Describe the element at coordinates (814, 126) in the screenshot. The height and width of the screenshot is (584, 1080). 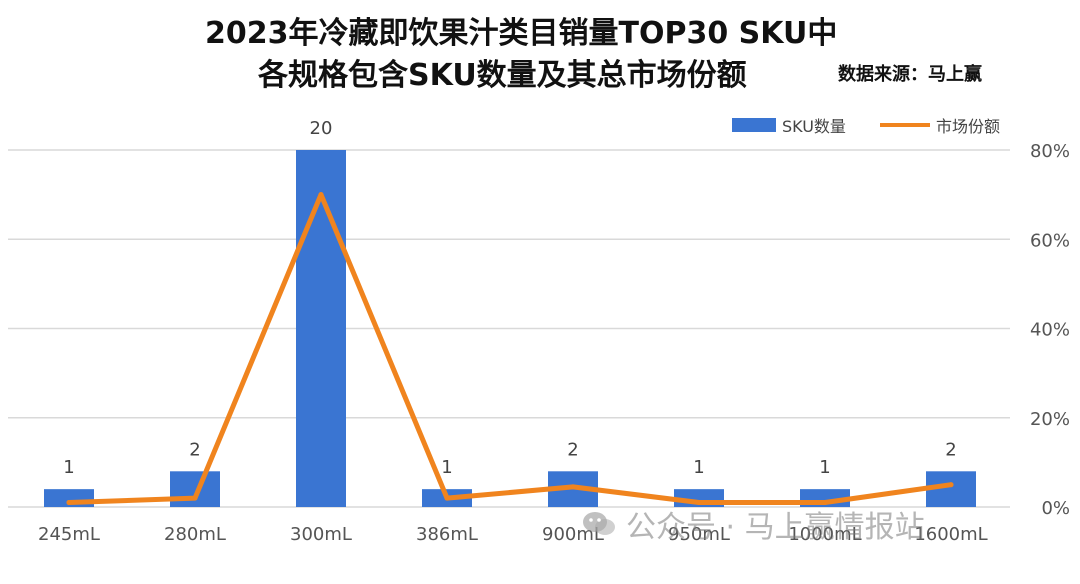
I see `legend-label-sku-count: SKU数量` at that location.